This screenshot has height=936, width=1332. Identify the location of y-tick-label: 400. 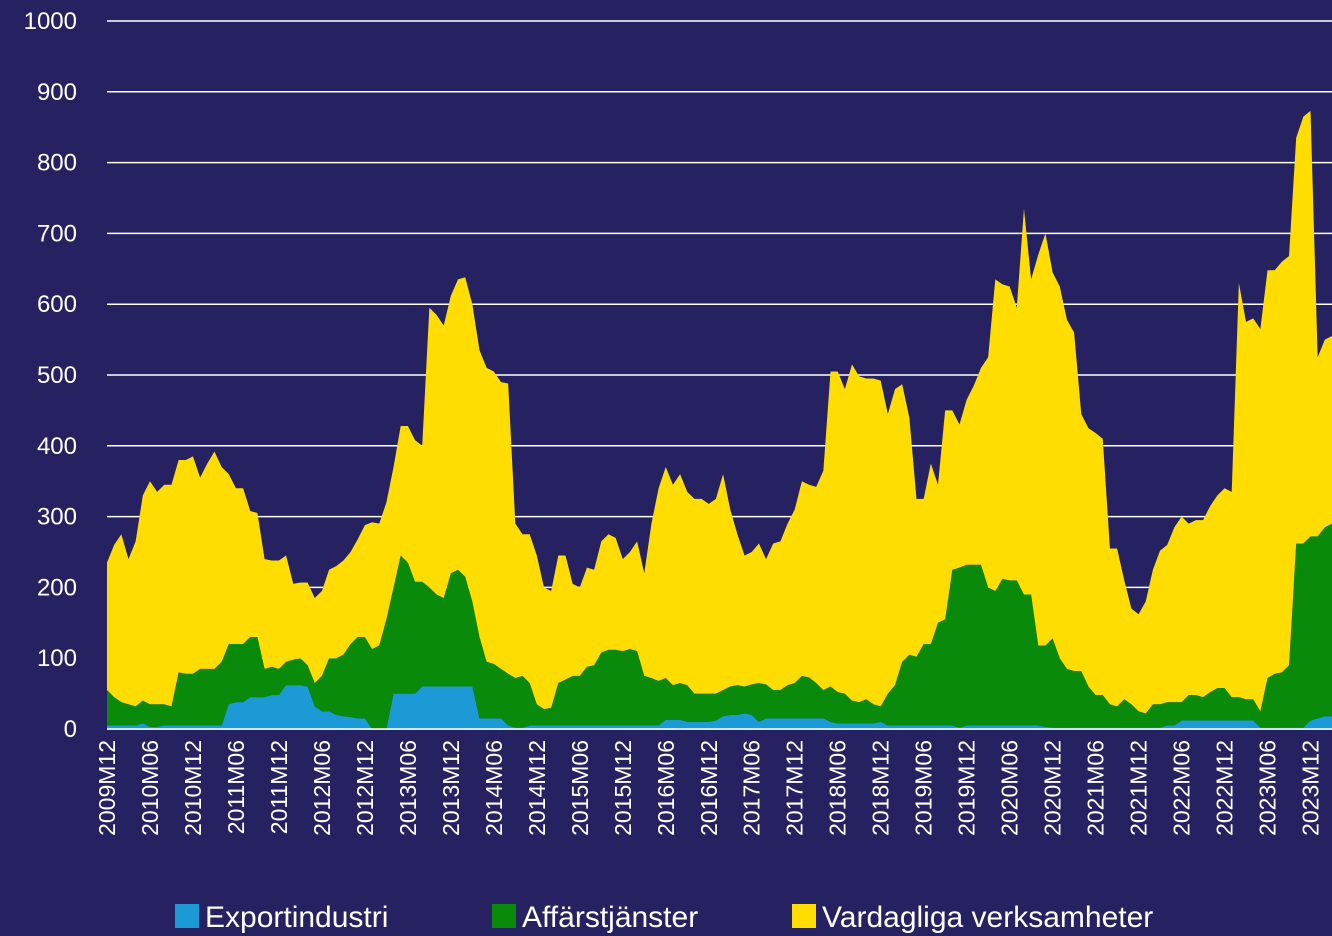
(57, 446).